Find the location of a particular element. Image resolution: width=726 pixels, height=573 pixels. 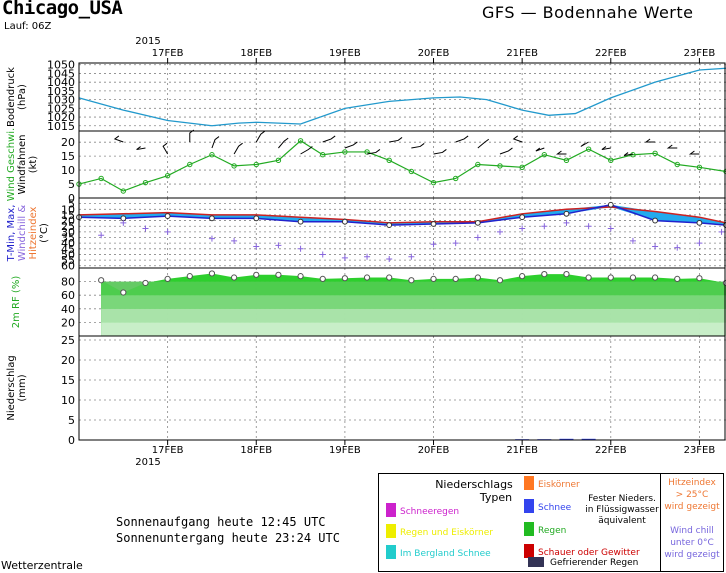

y-axis-label-temperature: Hitzeindex is located at coordinates (33, 232).